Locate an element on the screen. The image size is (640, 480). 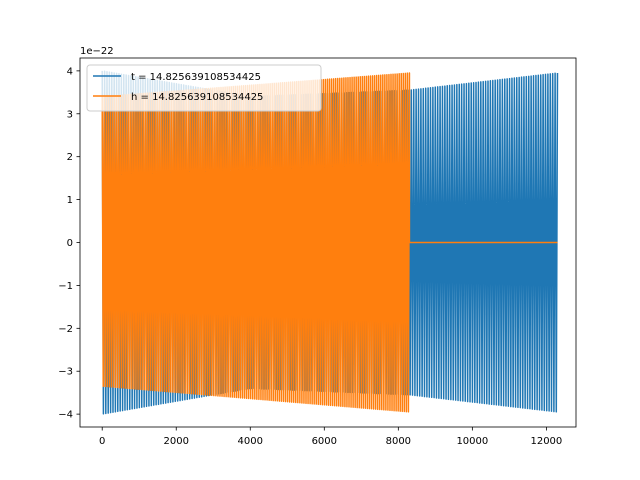
x-tick-label: 10000 is located at coordinates (472, 441).